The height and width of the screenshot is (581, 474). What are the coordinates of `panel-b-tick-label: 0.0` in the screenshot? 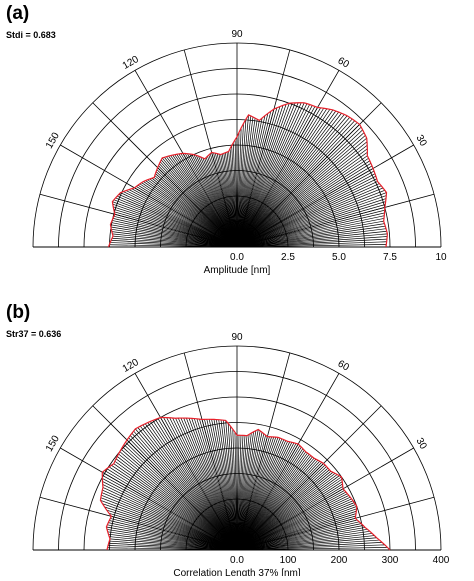 It's located at (237, 560).